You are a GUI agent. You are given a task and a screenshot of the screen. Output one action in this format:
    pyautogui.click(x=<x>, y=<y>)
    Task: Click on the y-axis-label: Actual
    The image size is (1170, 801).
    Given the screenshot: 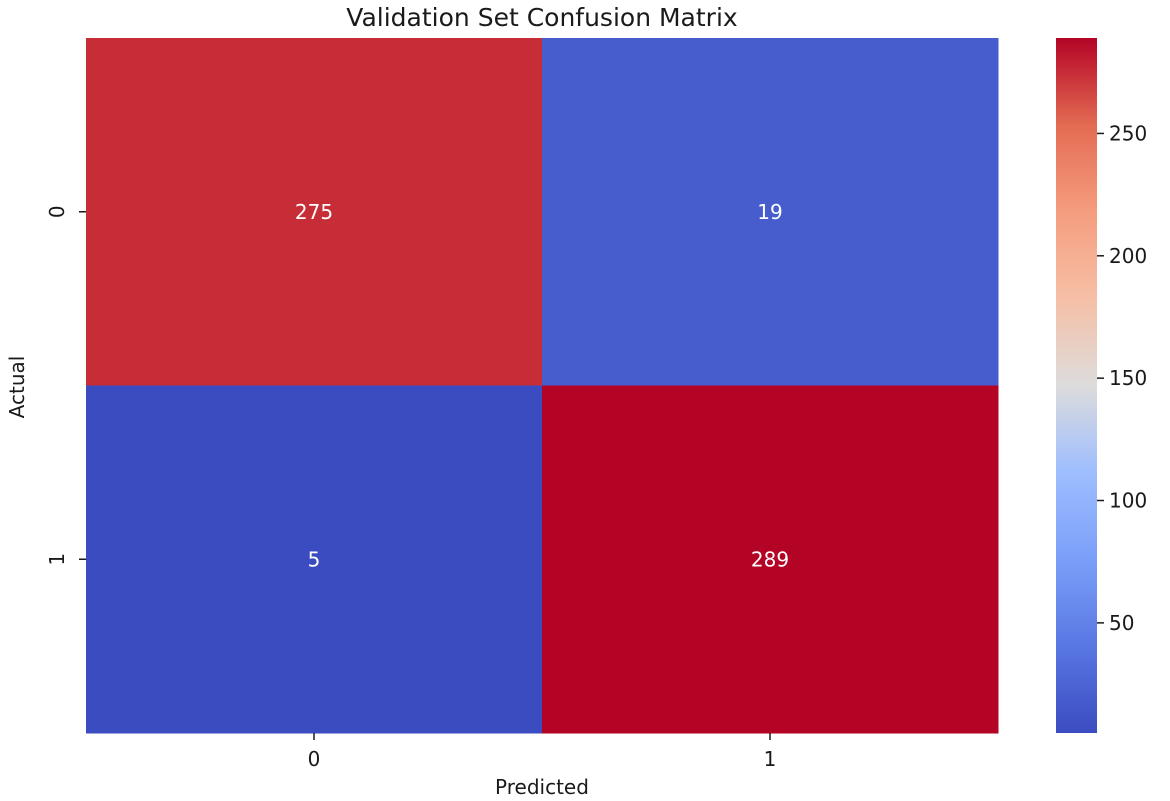 What is the action you would take?
    pyautogui.click(x=17, y=387)
    